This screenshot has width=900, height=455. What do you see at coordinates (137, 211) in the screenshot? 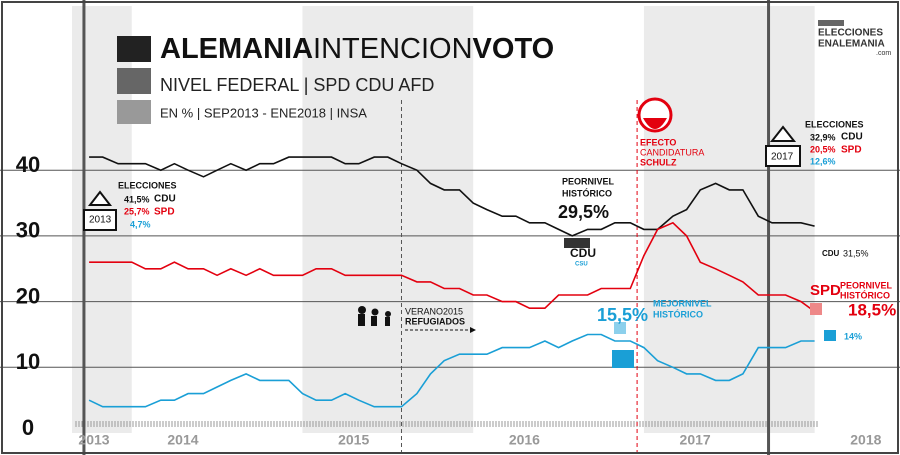
I see `annotation: 25,7%` at bounding box center [137, 211].